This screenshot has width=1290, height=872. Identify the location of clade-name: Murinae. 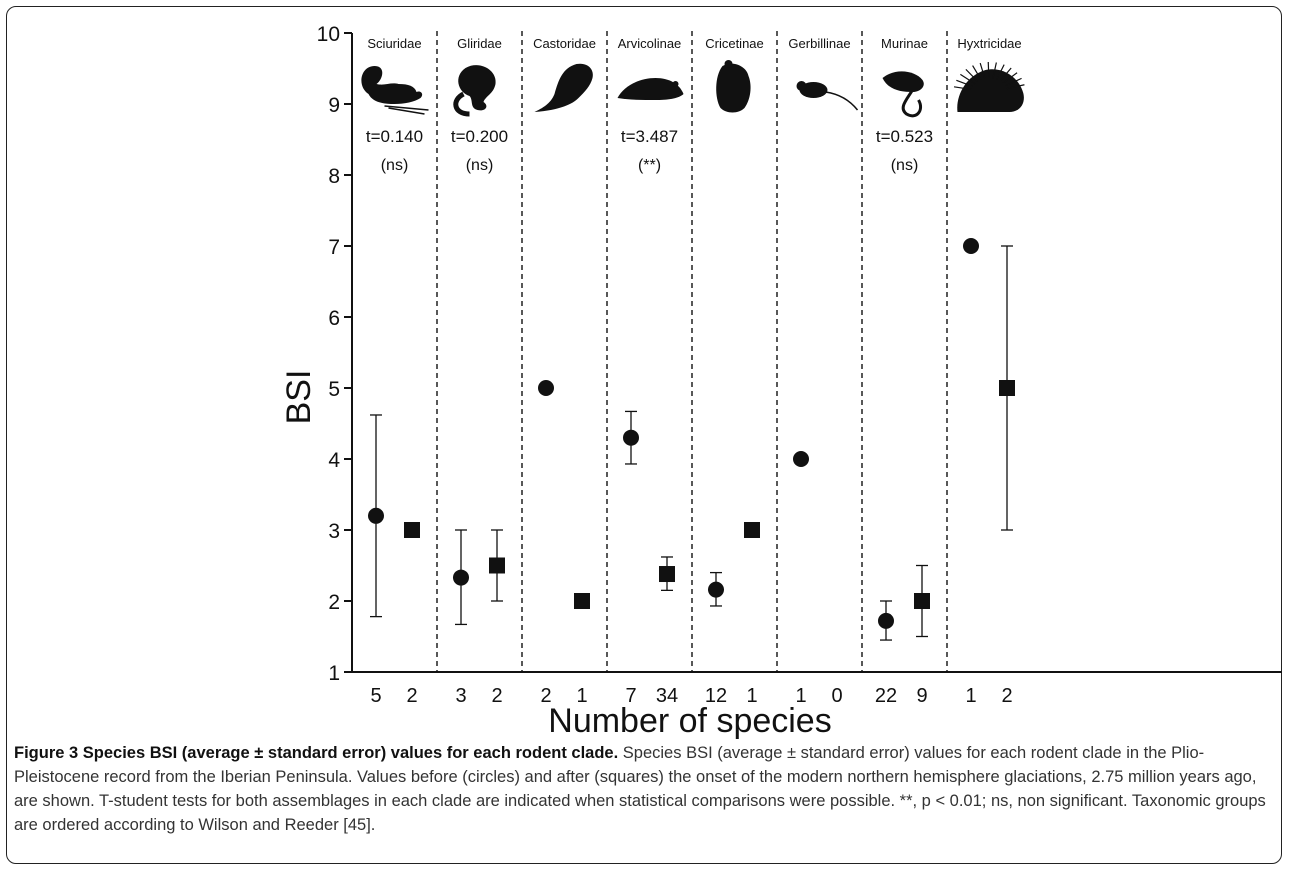
(904, 43).